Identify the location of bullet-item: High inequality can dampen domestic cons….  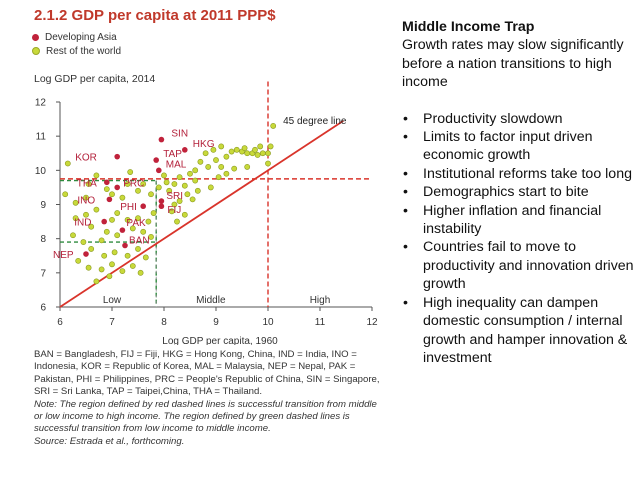
(518, 331).